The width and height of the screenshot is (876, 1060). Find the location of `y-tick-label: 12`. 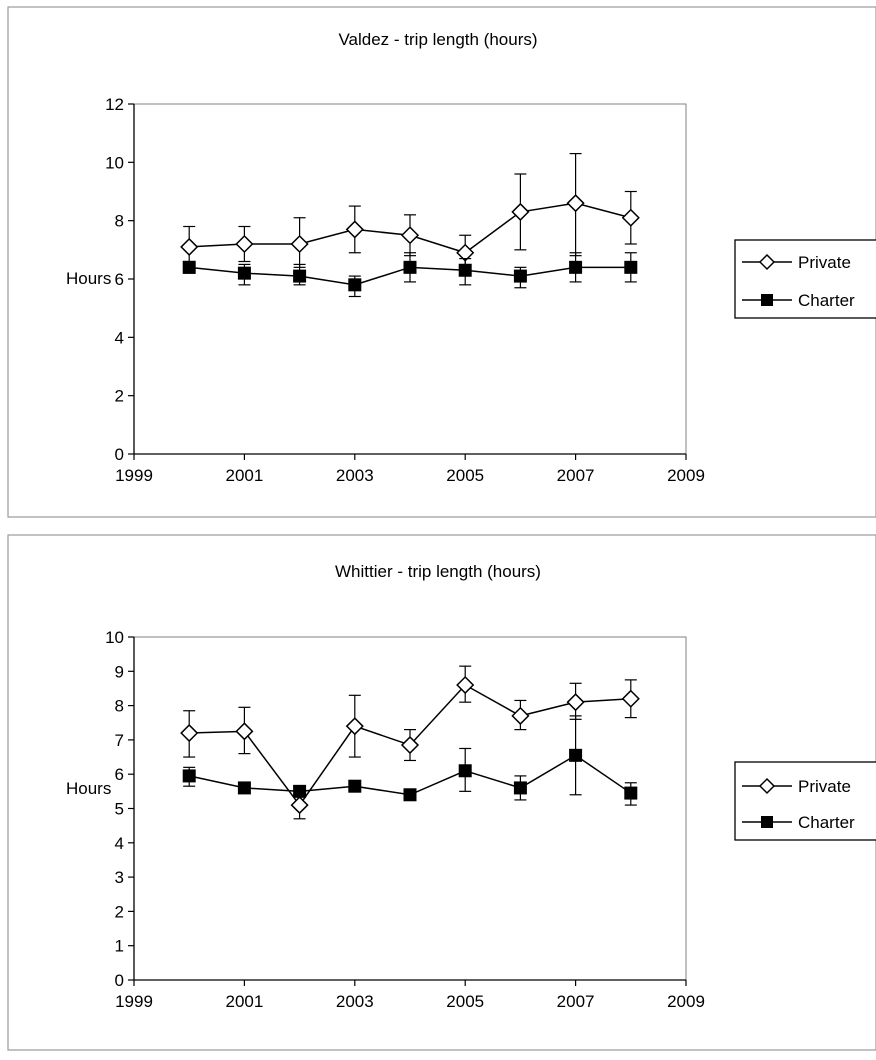

y-tick-label: 12 is located at coordinates (114, 104).